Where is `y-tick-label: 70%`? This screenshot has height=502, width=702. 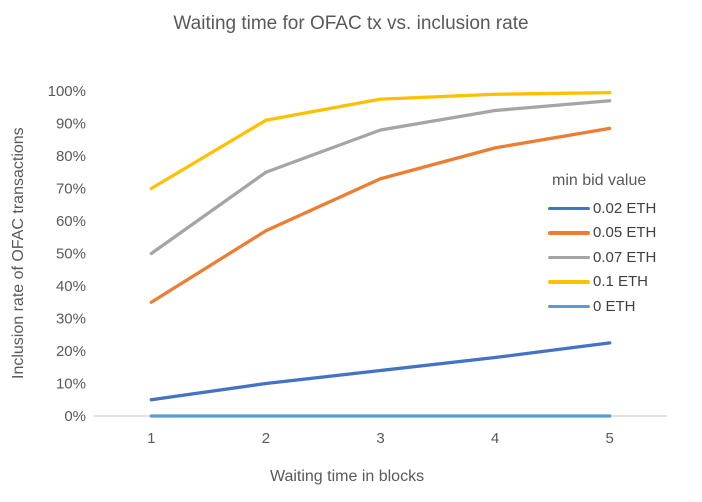 y-tick-label: 70% is located at coordinates (71, 189).